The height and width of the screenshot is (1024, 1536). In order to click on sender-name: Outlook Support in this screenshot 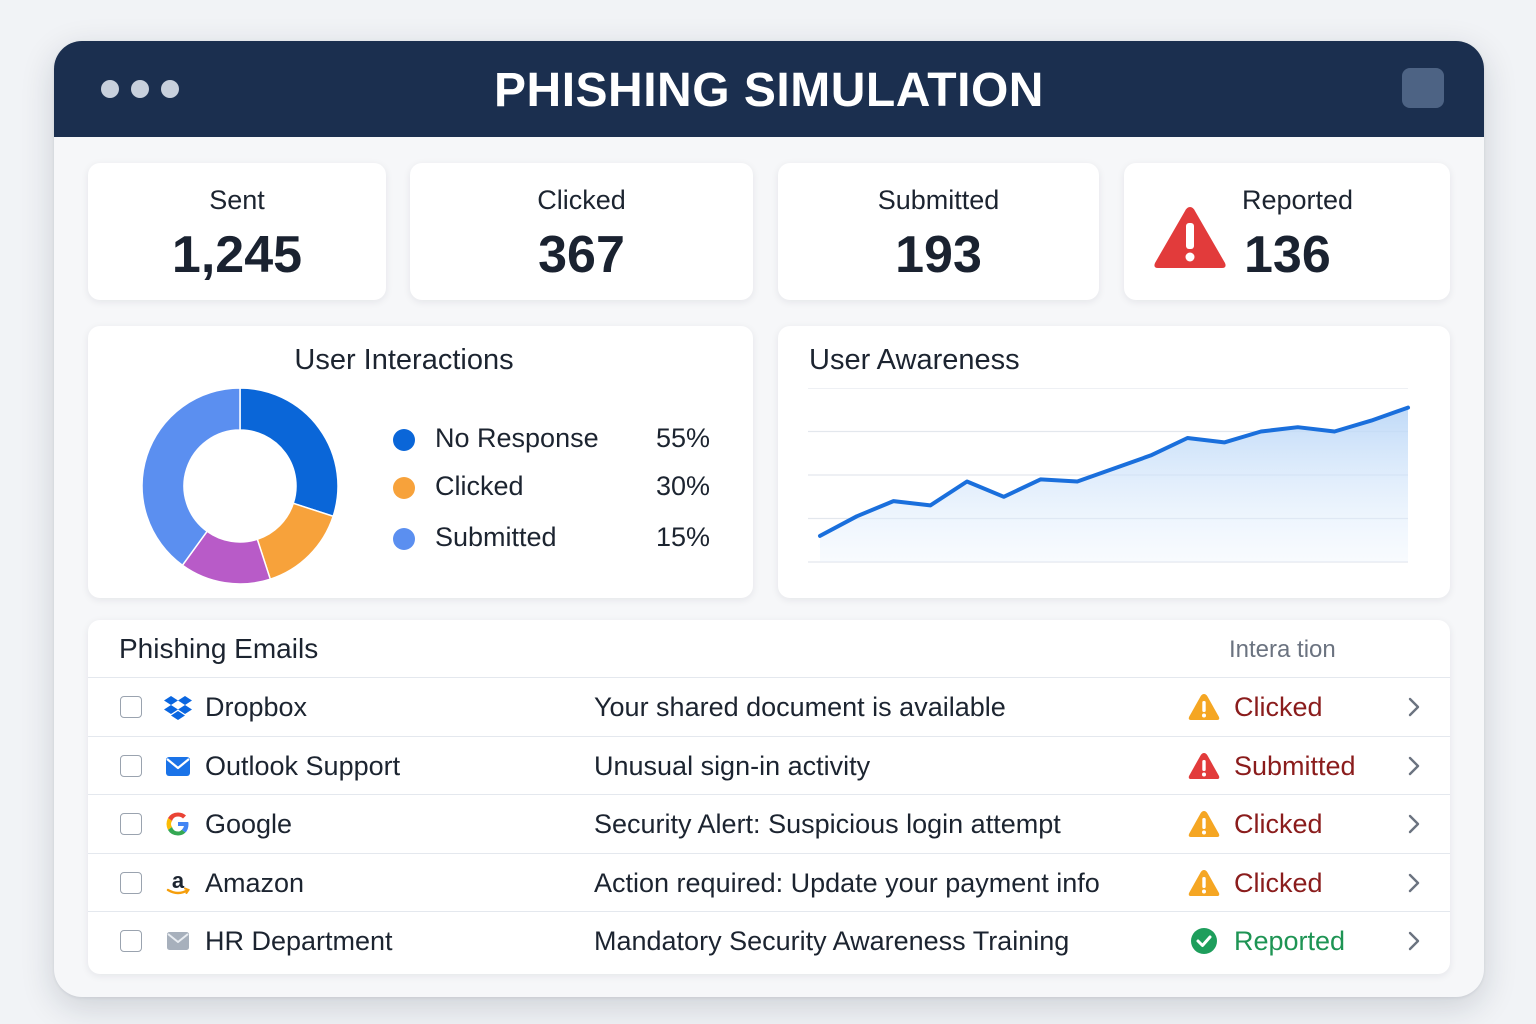, I will do `click(303, 766)`.